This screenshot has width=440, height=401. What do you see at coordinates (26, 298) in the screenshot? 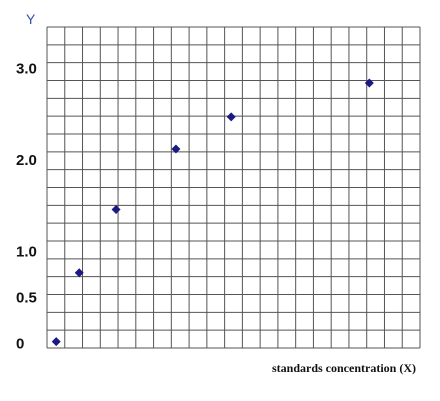
I see `y-tick-label: 0.5` at bounding box center [26, 298].